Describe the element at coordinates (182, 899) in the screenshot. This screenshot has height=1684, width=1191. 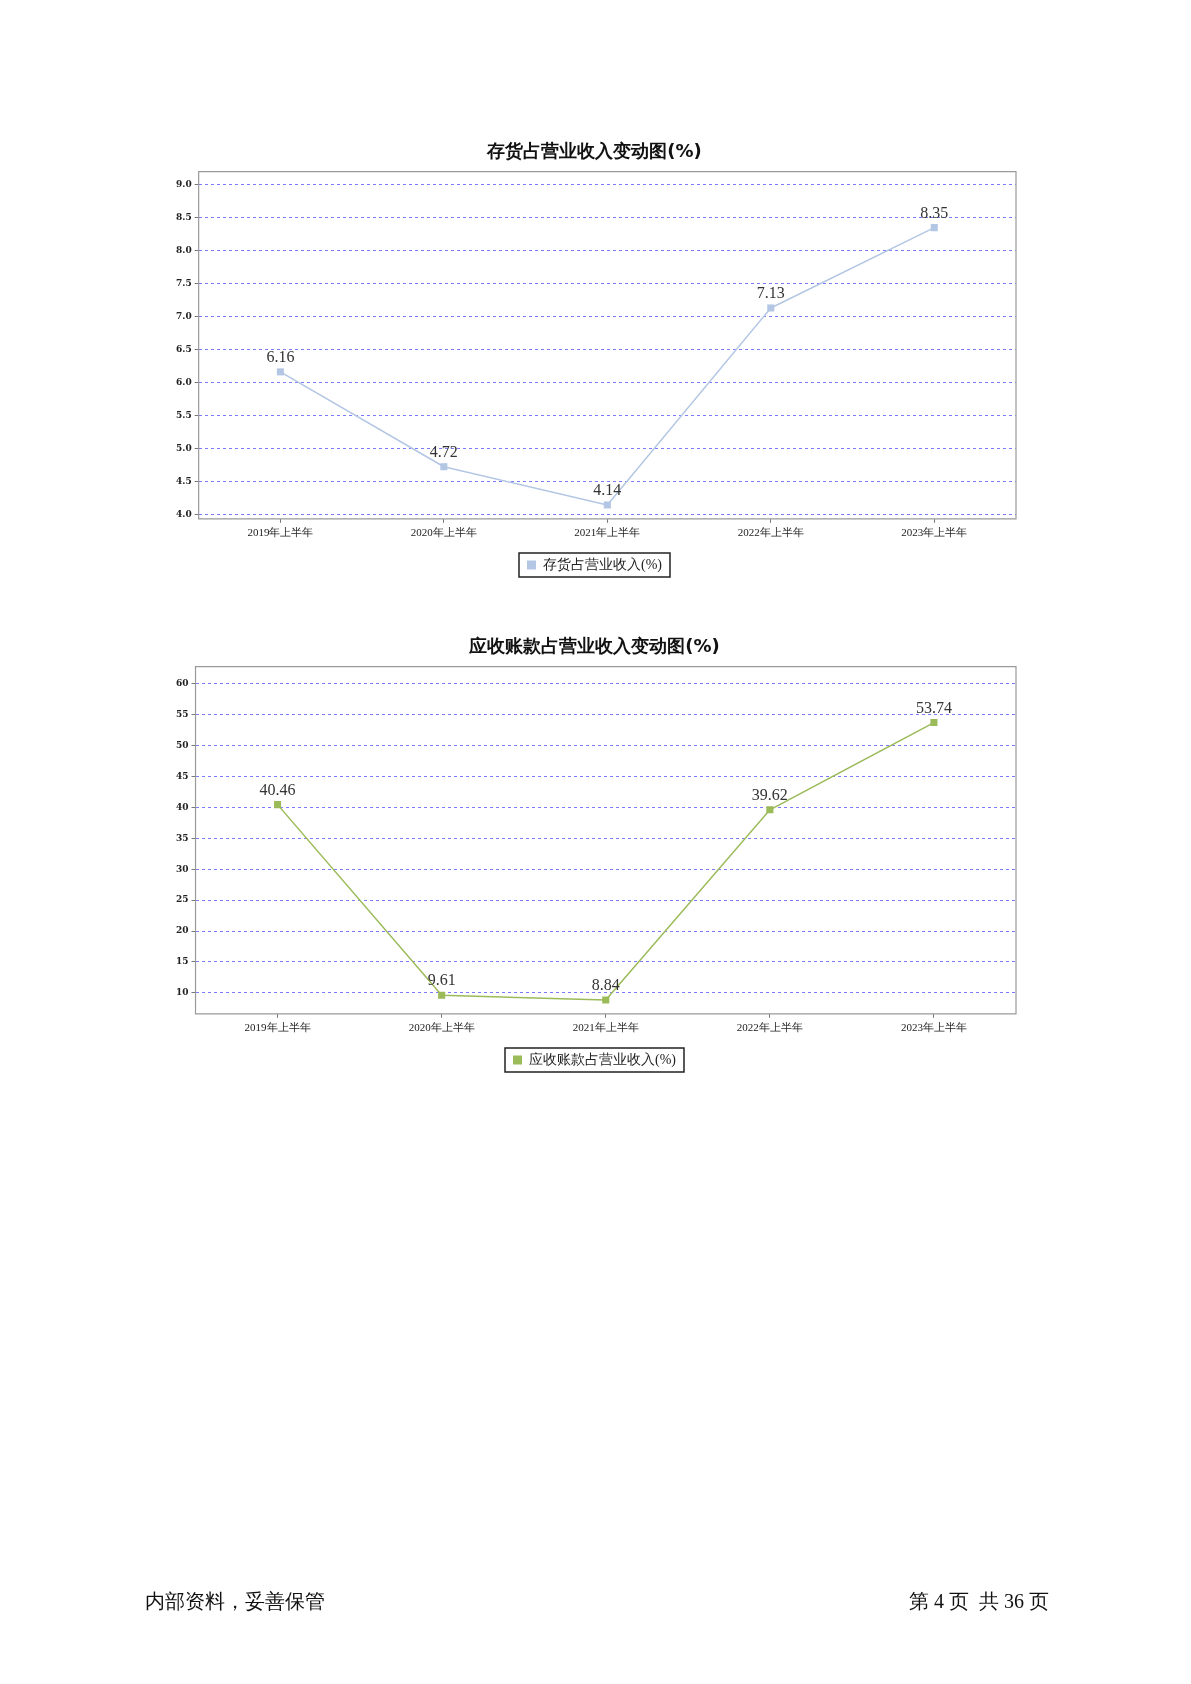
I see `y-tick-label: 25` at that location.